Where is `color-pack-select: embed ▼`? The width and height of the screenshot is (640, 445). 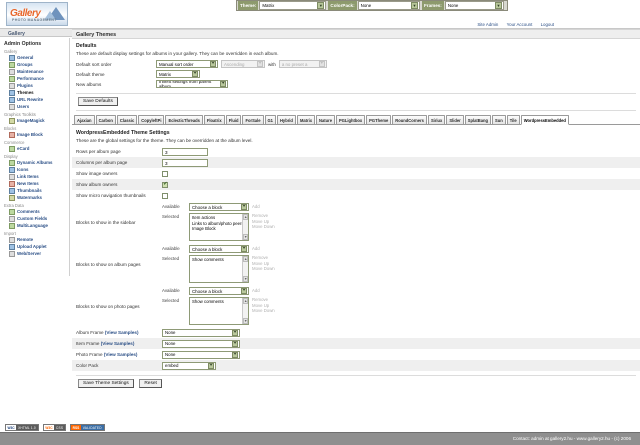
color-pack-select: embed ▼ is located at coordinates (189, 365).